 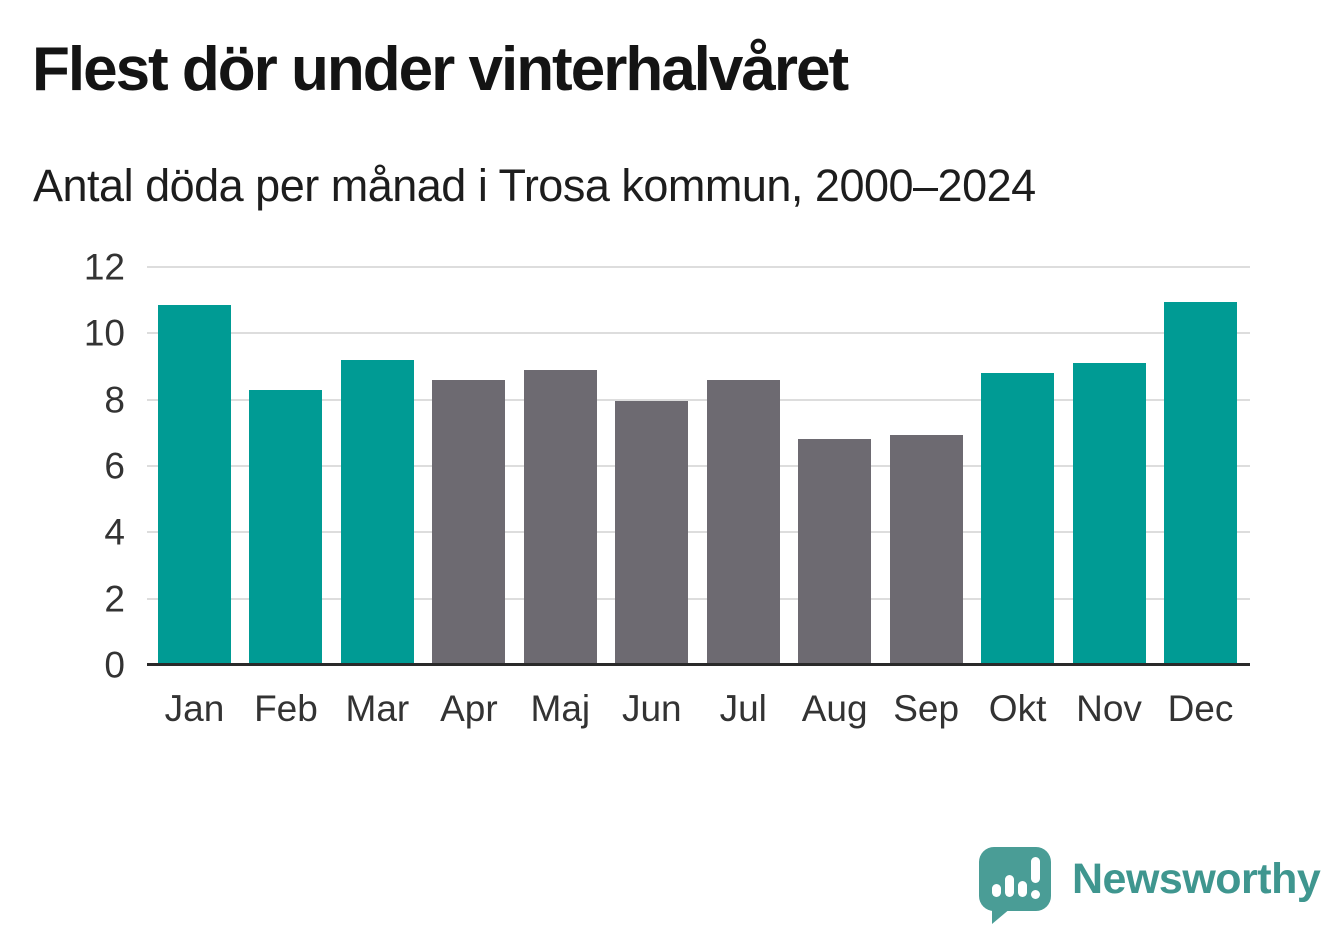 What do you see at coordinates (560, 517) in the screenshot?
I see `bar-maj` at bounding box center [560, 517].